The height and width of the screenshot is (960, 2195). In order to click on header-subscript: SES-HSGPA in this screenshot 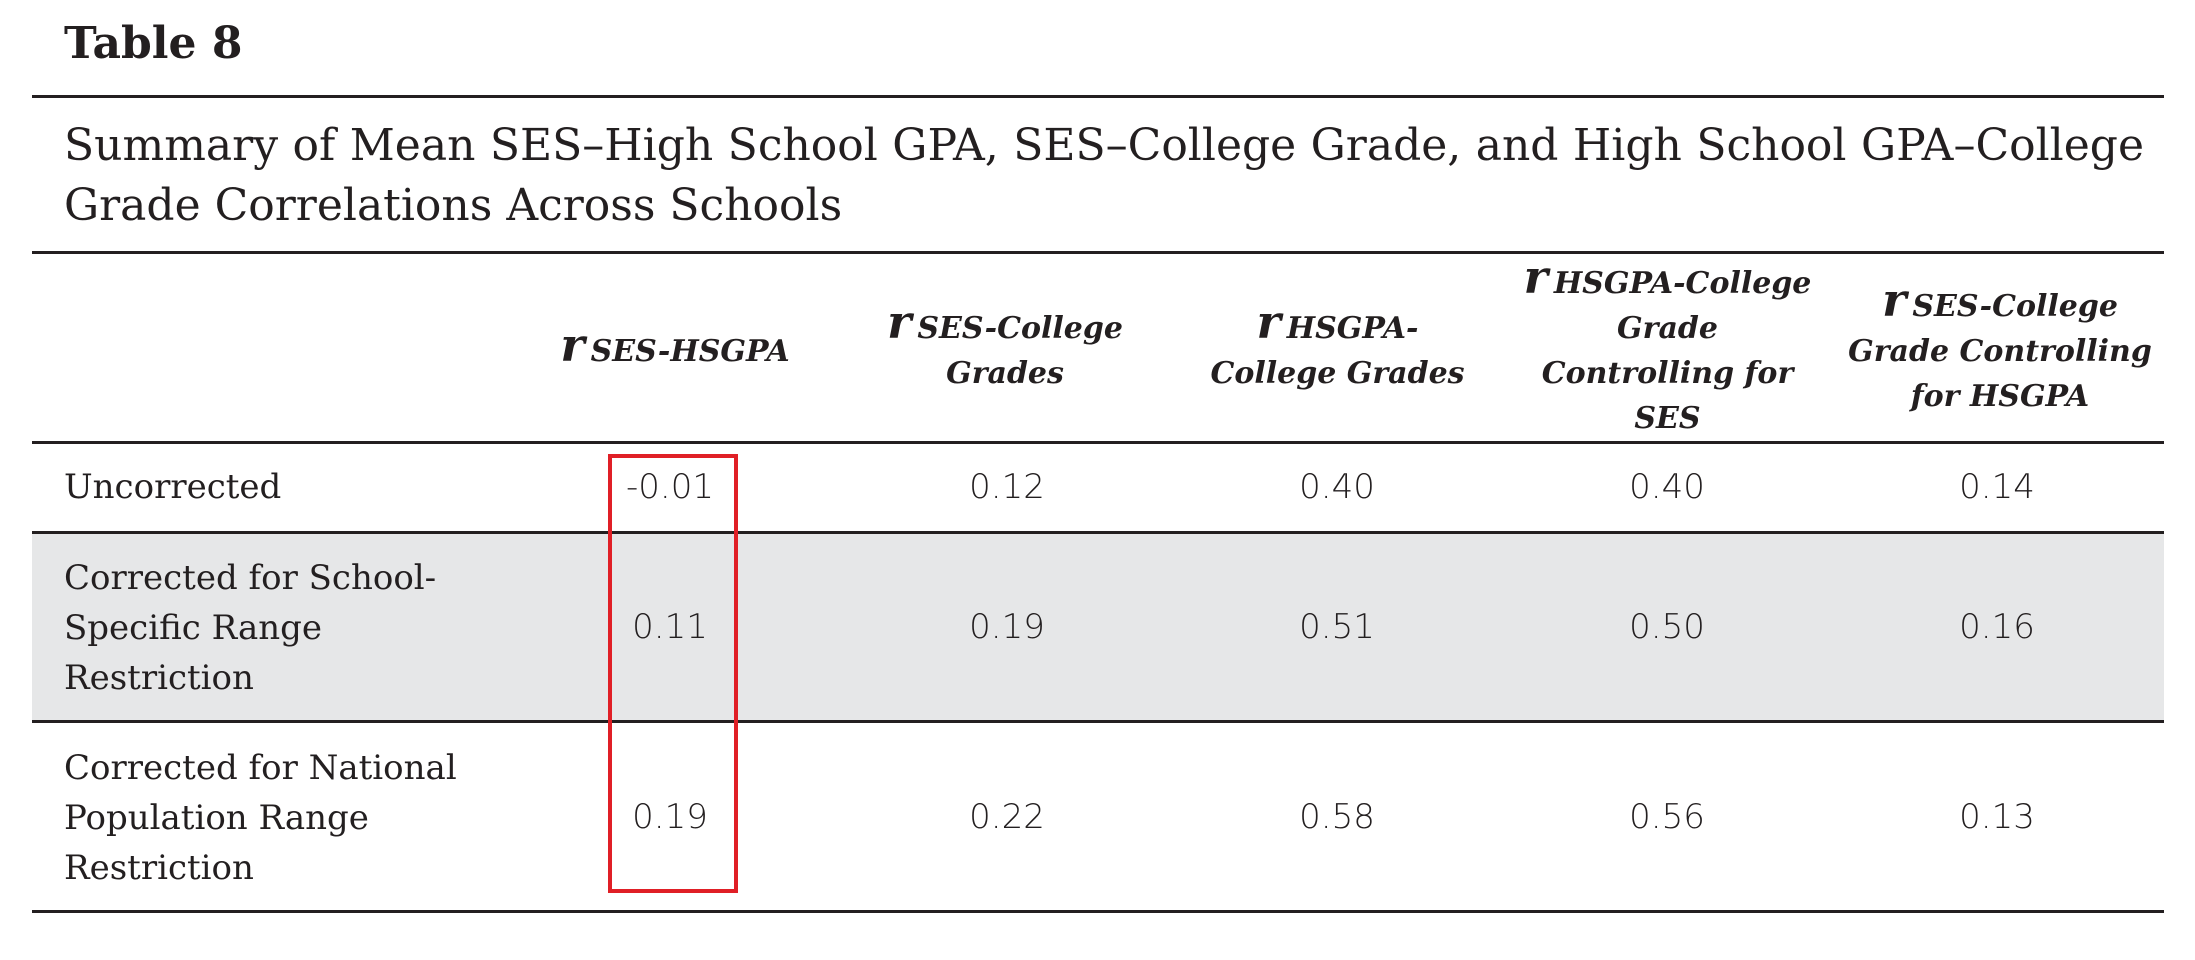, I will do `click(690, 351)`.